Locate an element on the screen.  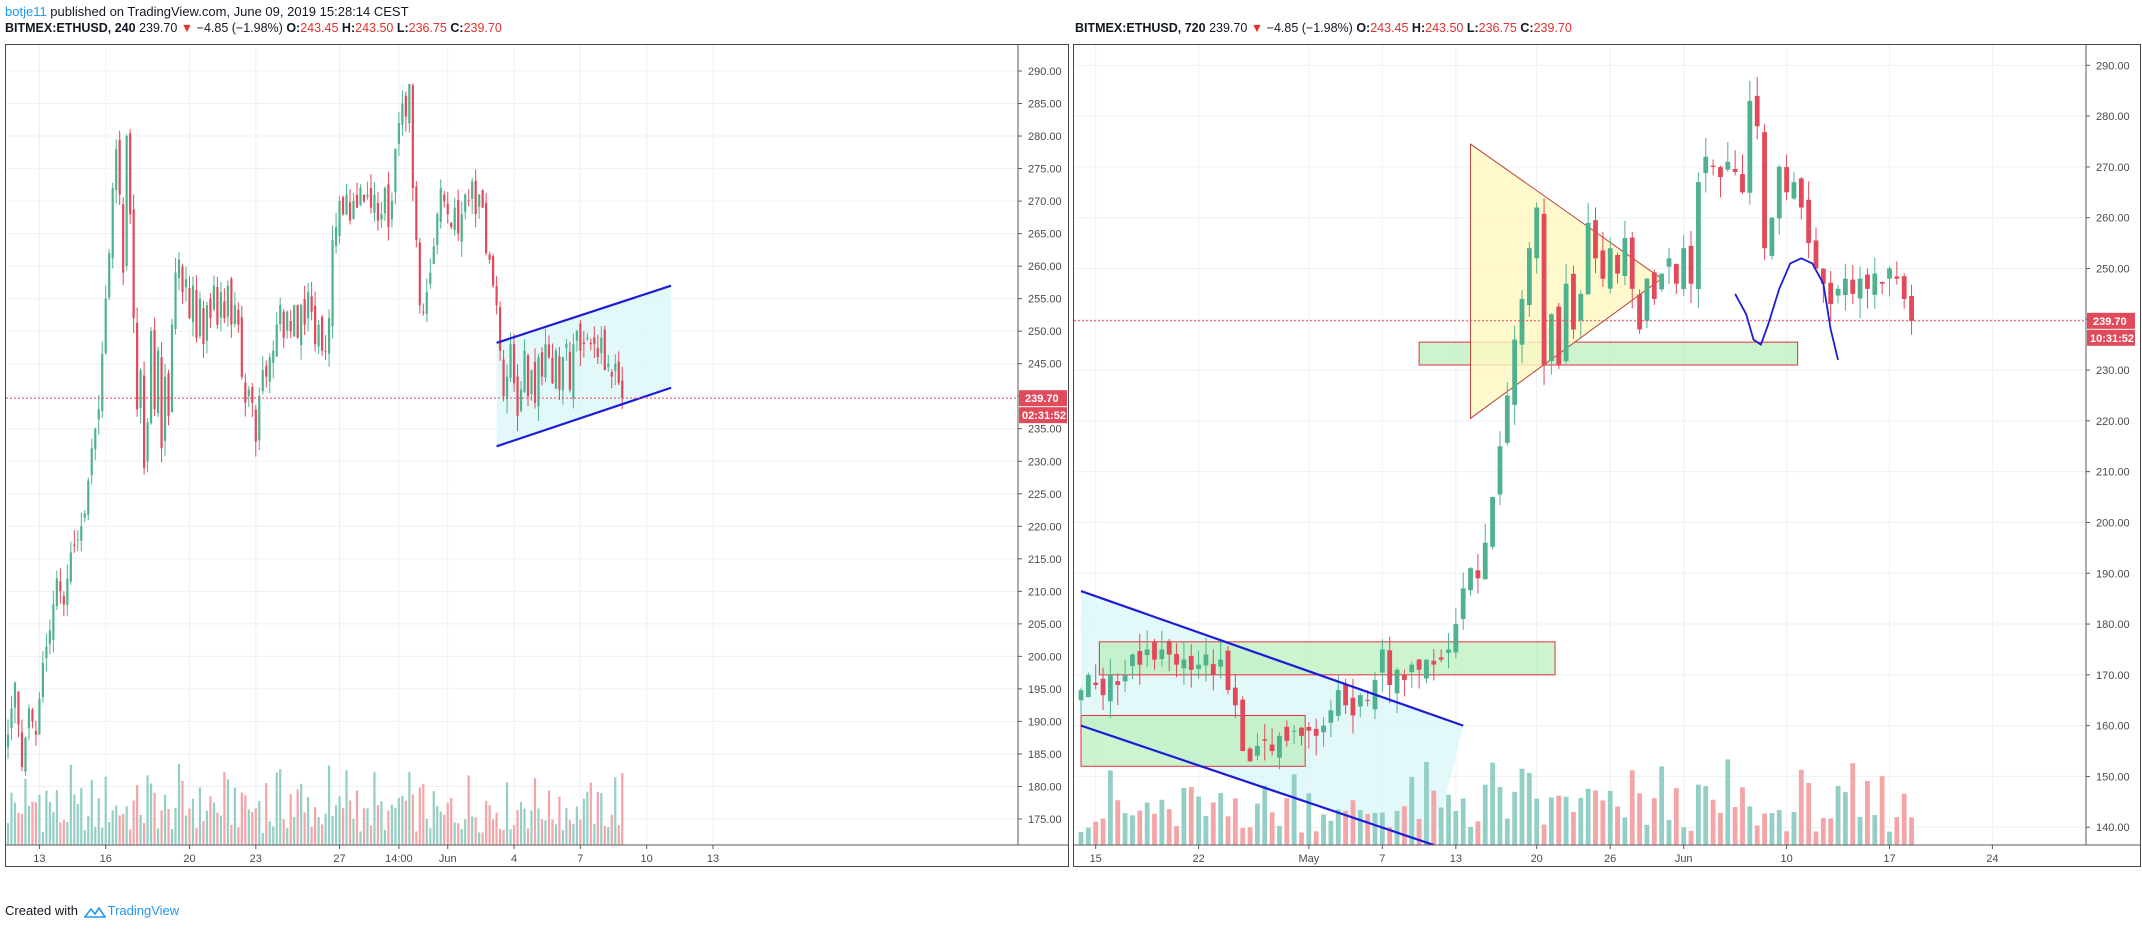
price-tick-label: 230.00 is located at coordinates (1045, 462).